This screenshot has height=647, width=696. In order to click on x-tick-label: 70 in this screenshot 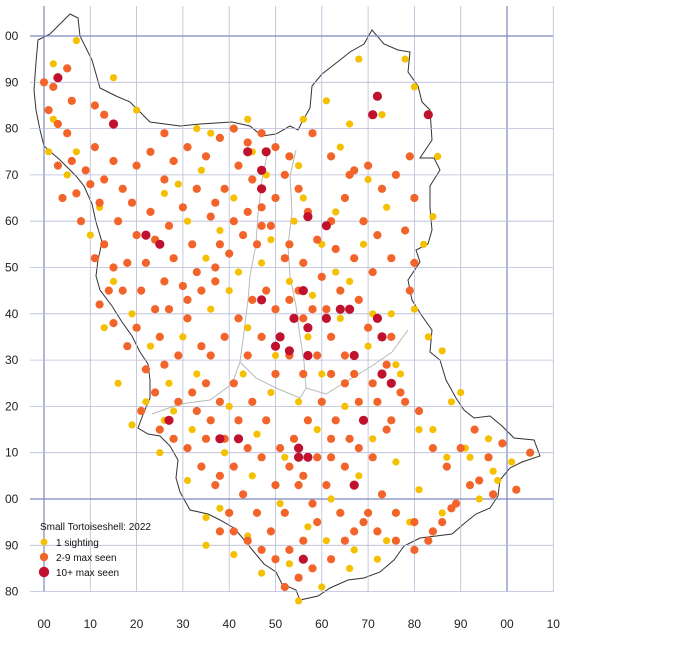, I will do `click(368, 624)`.